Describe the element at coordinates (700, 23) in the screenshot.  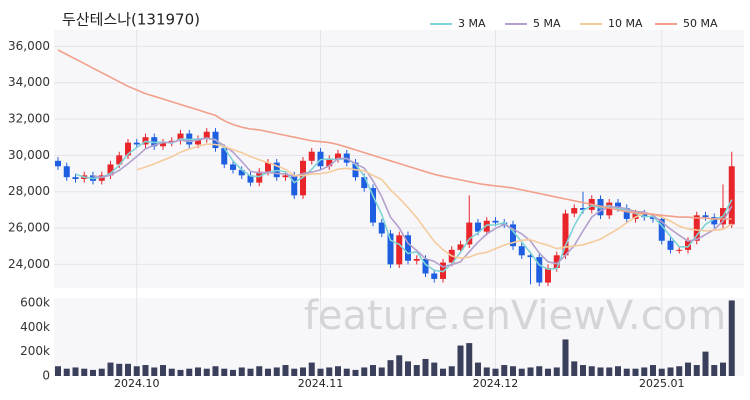
I see `legend-label: 50 MA` at that location.